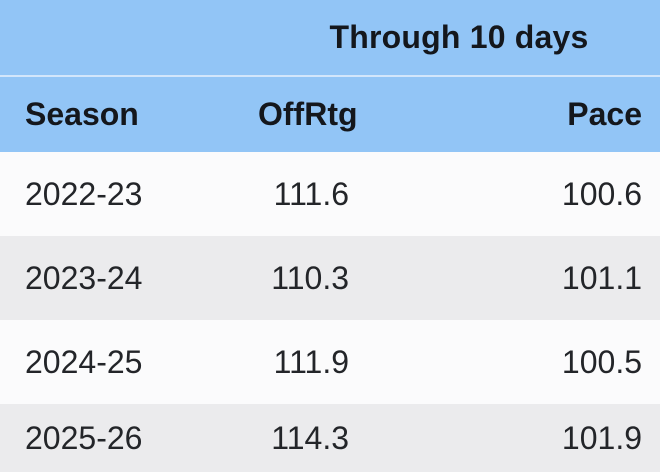 Image resolution: width=660 pixels, height=472 pixels. Describe the element at coordinates (604, 114) in the screenshot. I see `column-header-pace: Pace` at that location.